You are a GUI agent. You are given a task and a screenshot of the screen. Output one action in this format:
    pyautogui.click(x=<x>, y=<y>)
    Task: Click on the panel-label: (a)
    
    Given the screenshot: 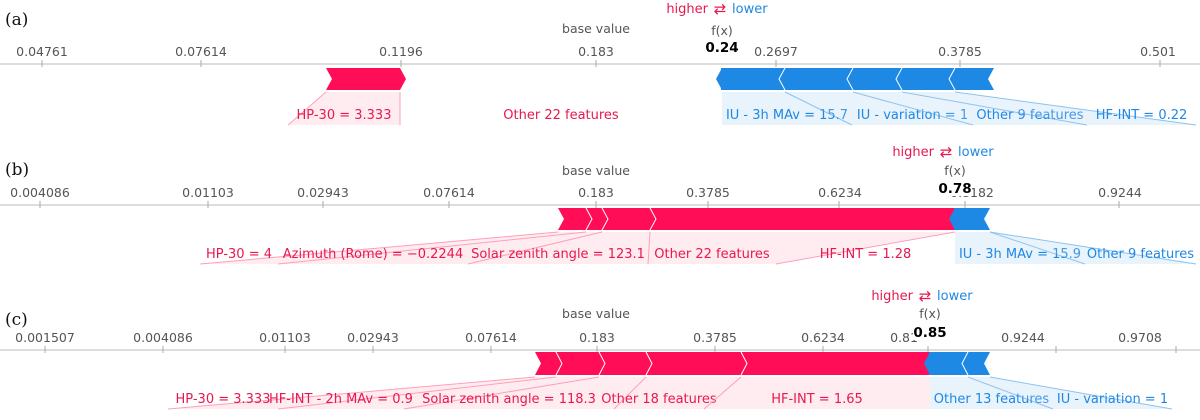 What is the action you would take?
    pyautogui.click(x=16, y=20)
    